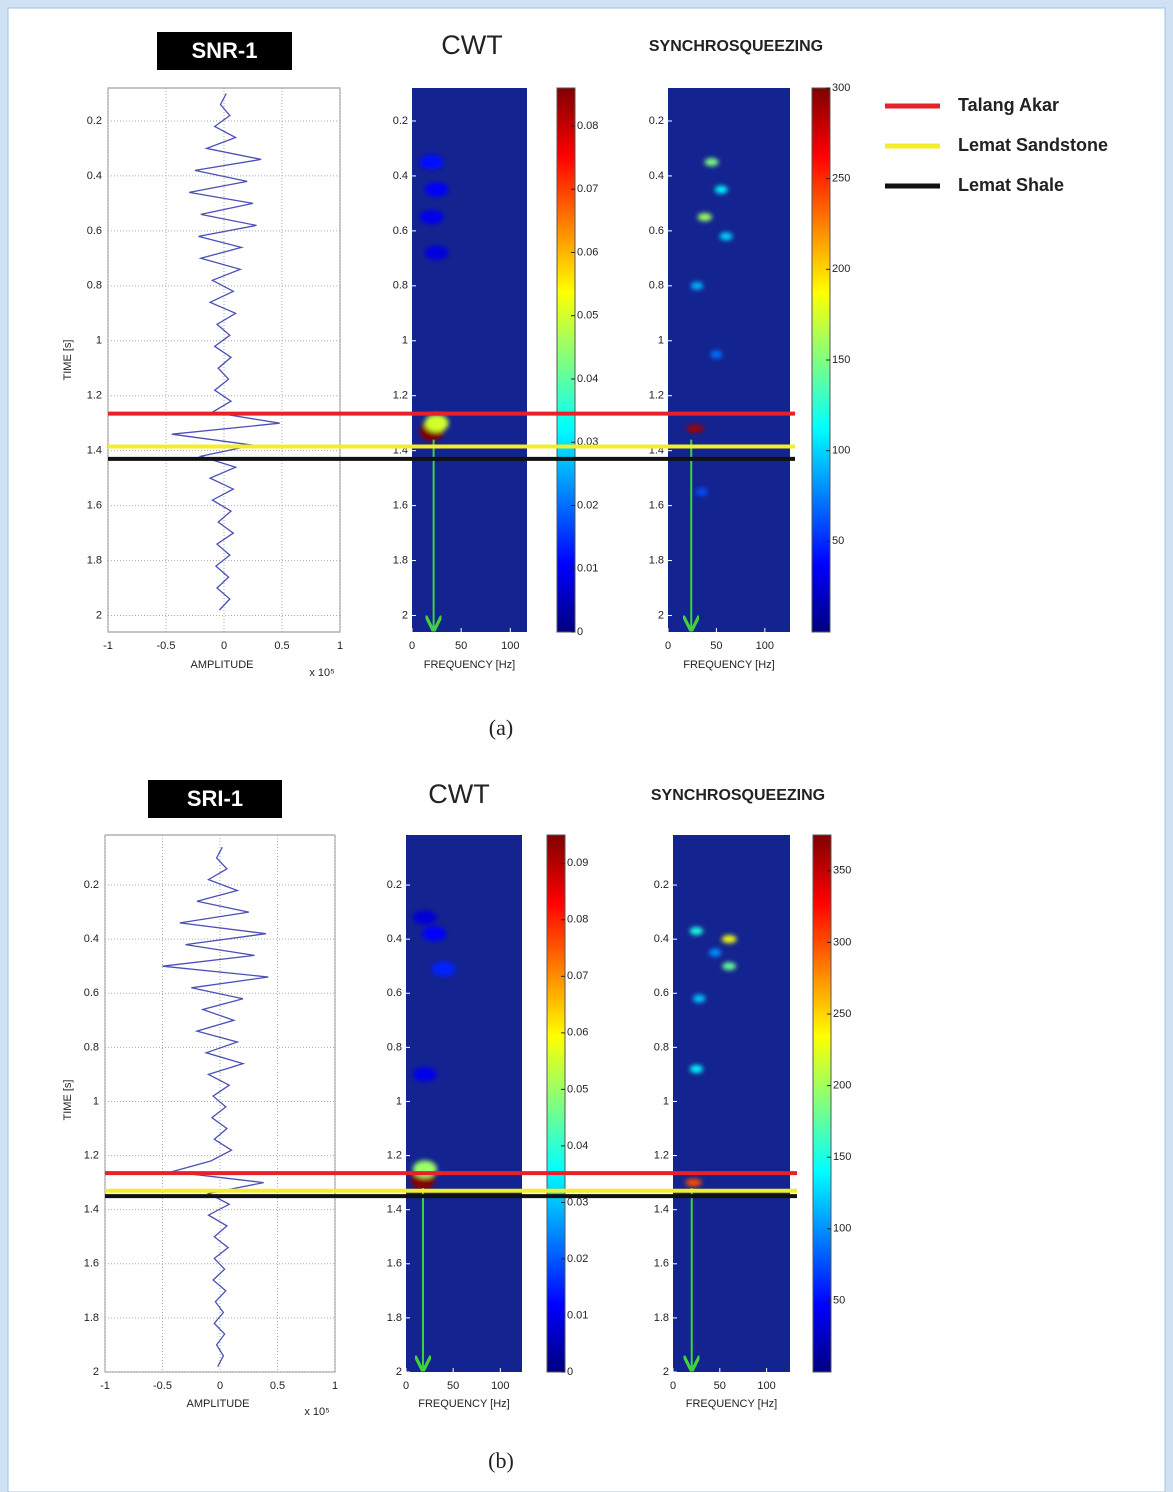  Describe the element at coordinates (842, 871) in the screenshot. I see `colorbar-tick-label: 350` at that location.